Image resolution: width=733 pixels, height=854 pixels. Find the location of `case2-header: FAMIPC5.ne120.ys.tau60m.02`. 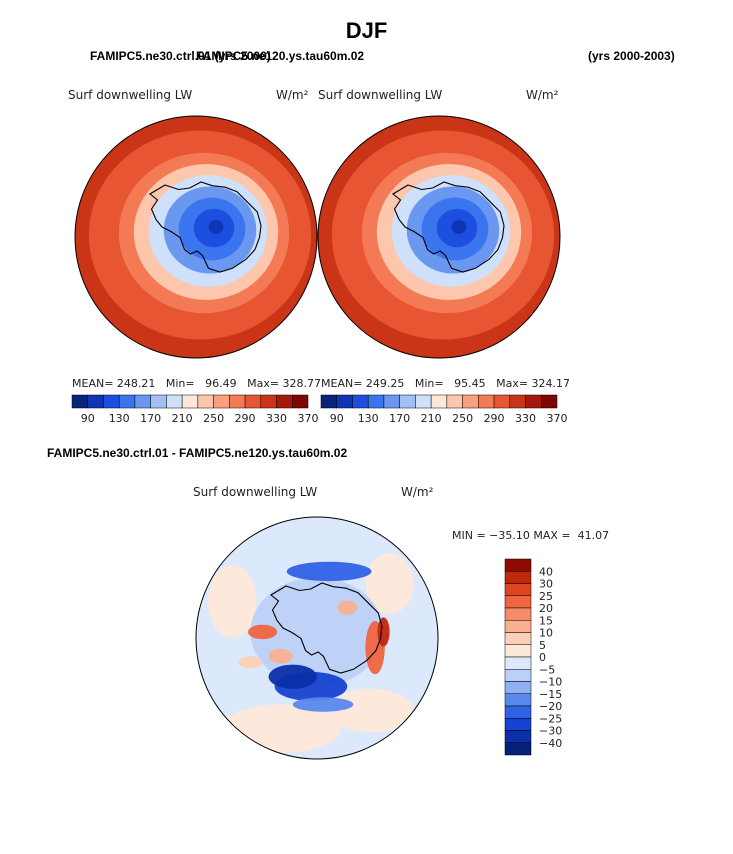

case2-header: FAMIPC5.ne120.ys.tau60m.02 is located at coordinates (280, 56).